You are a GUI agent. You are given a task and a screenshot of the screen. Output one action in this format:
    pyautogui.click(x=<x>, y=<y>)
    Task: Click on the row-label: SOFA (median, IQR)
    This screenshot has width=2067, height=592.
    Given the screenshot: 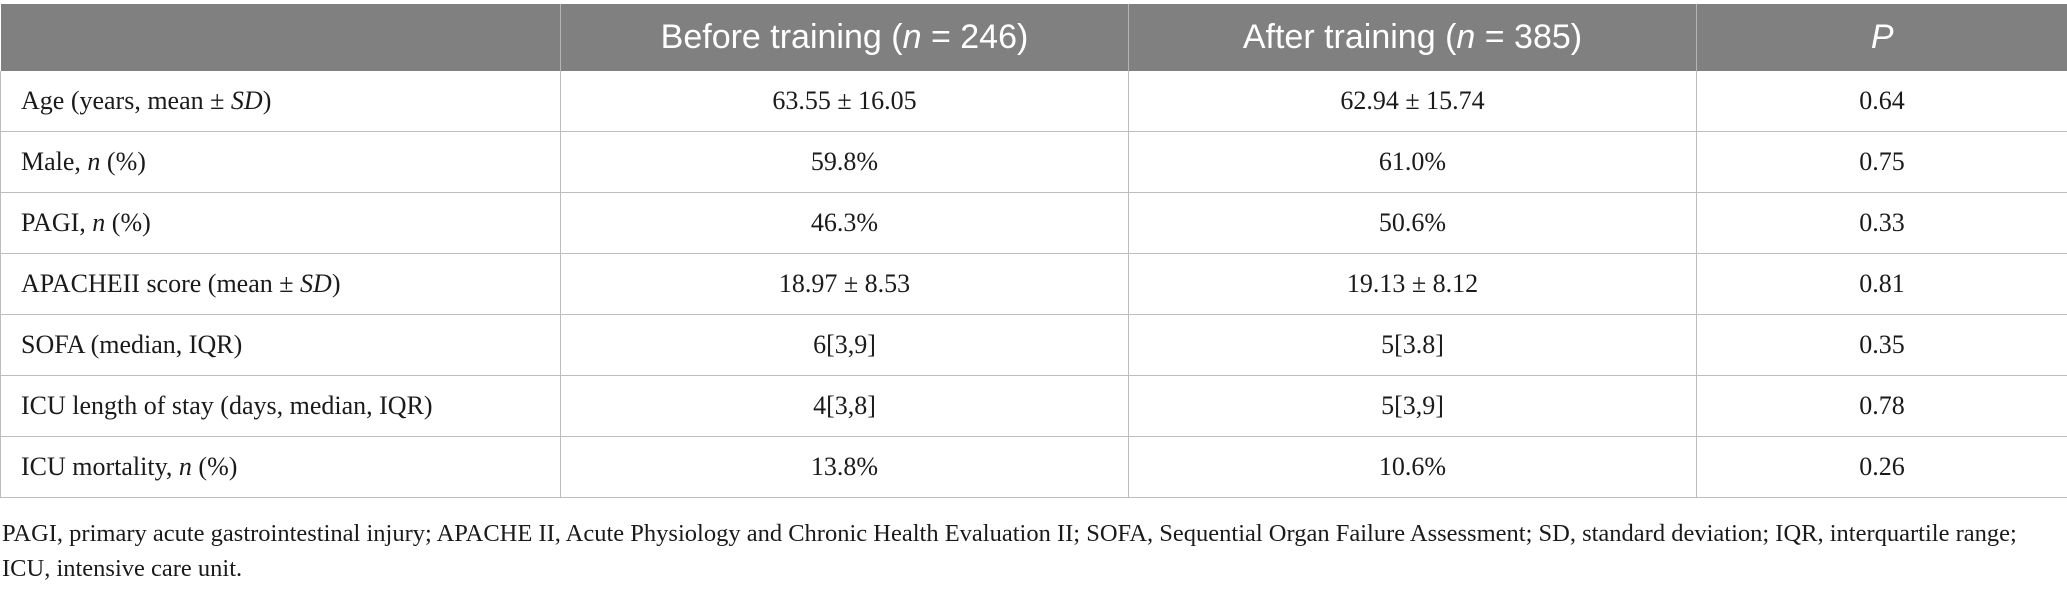 What is the action you would take?
    pyautogui.click(x=280, y=345)
    